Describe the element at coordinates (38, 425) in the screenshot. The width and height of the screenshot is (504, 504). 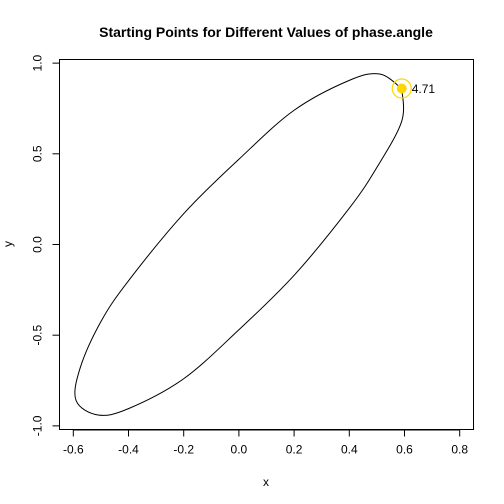
I see `y-tick-label: -1.0` at that location.